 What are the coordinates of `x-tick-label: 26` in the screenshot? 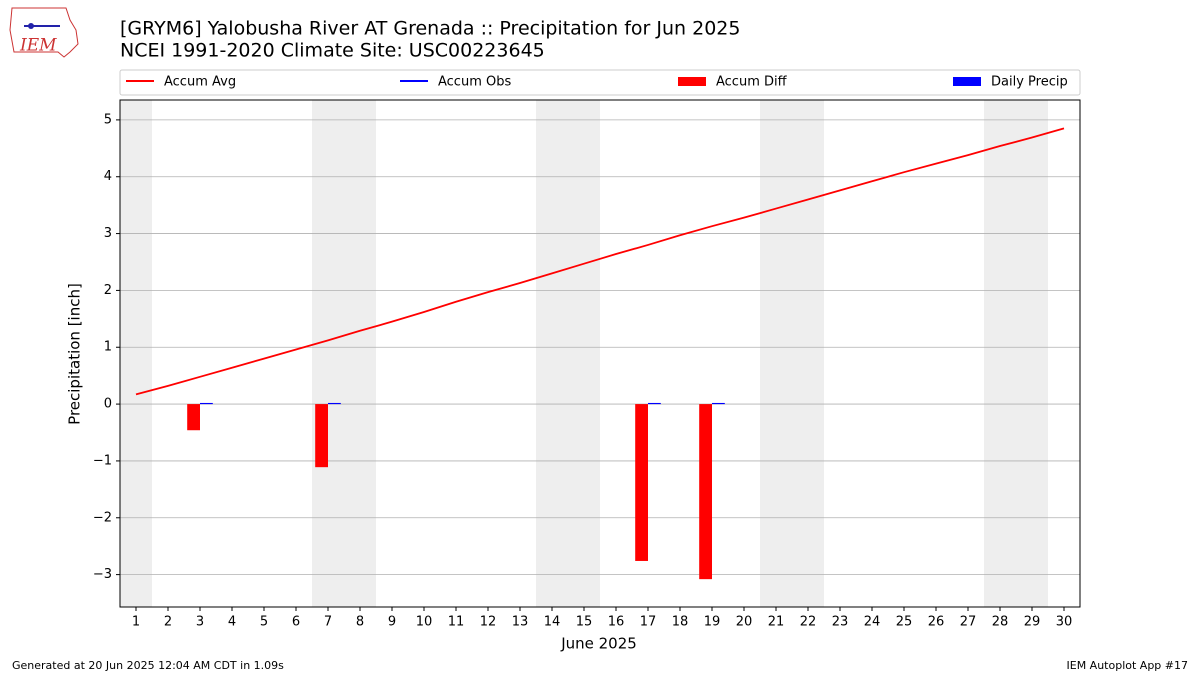 It's located at (936, 622).